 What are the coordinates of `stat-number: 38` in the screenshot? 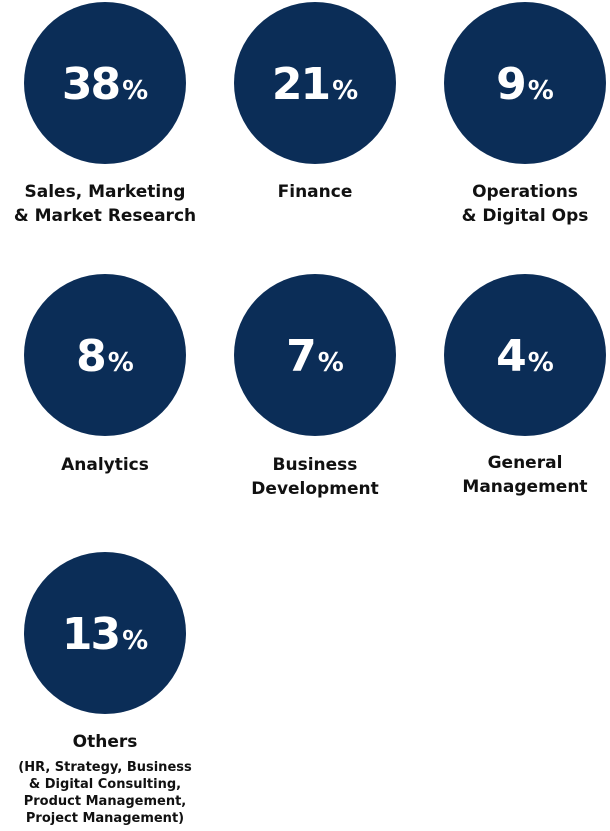 It's located at (90, 84).